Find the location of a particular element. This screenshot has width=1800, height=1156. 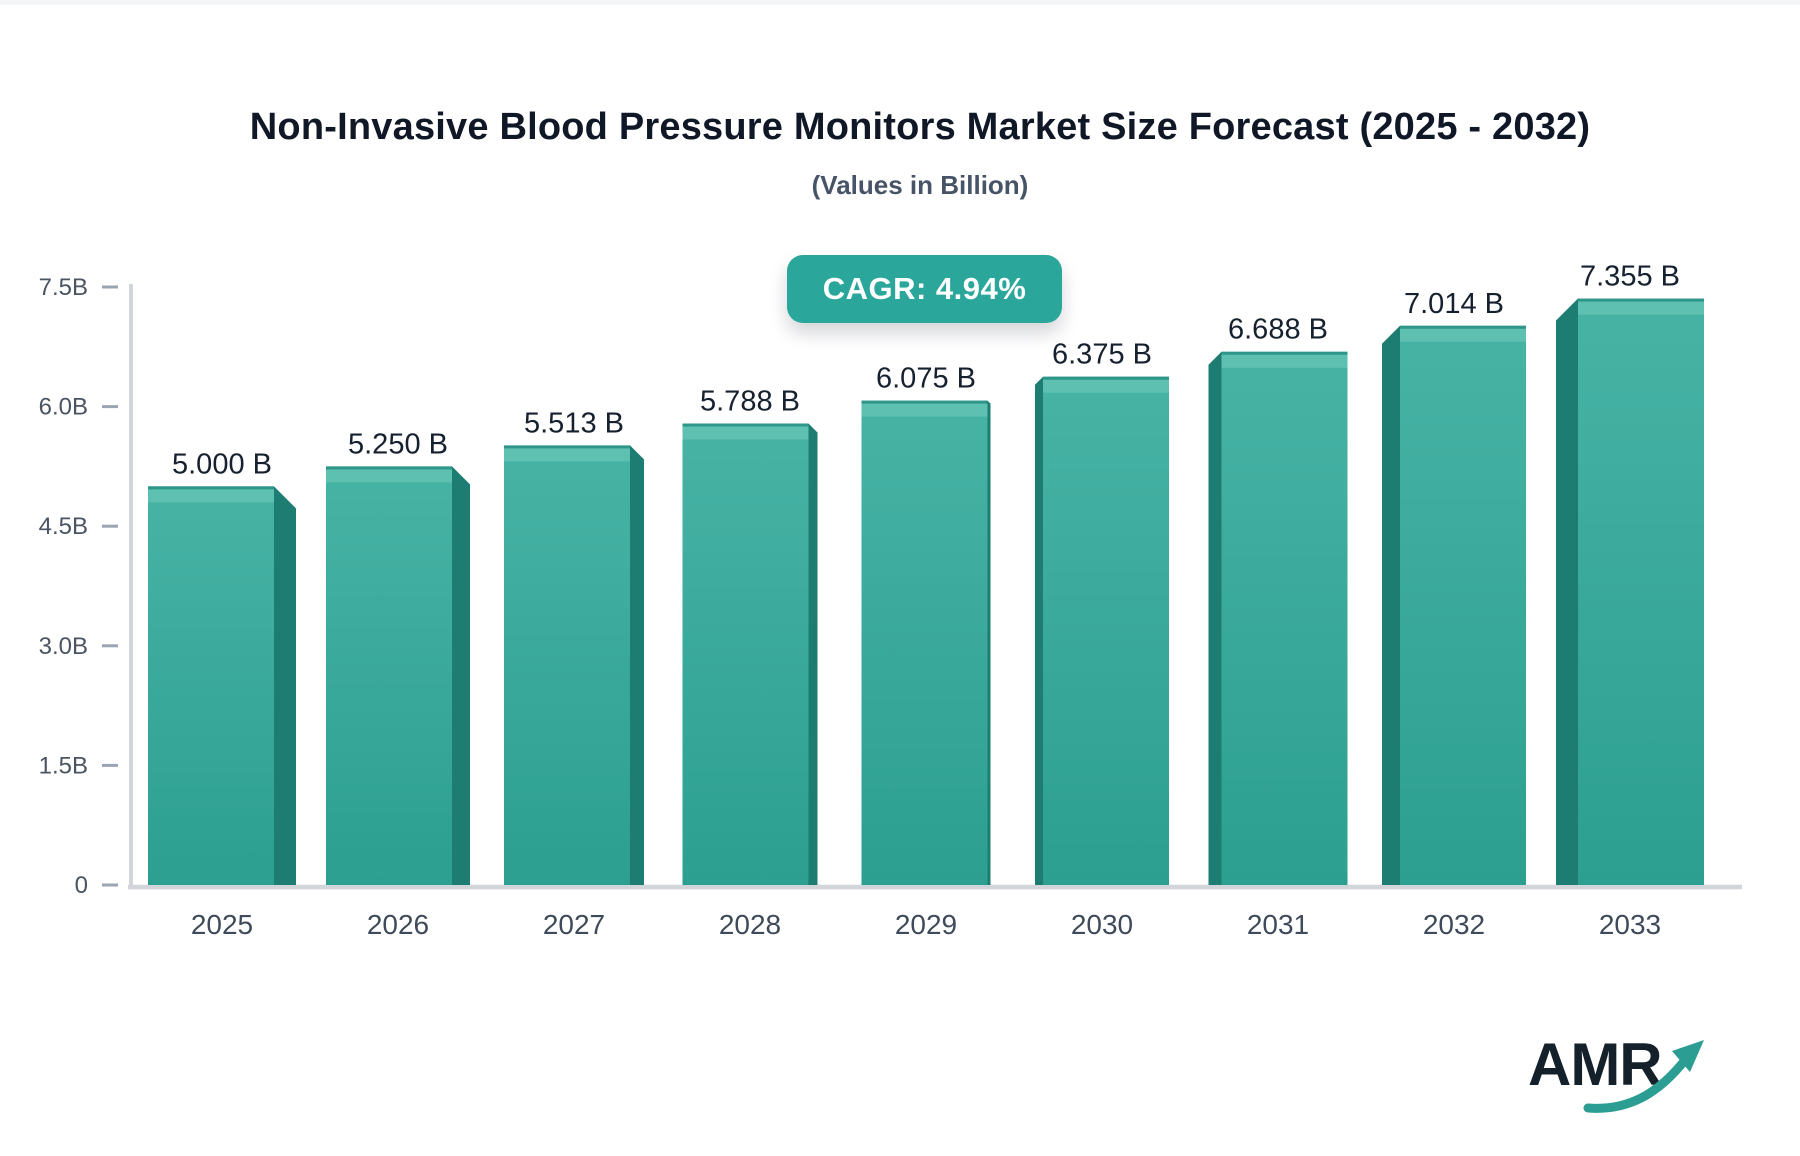

cagr-badge-label: CAGR: 4.94% is located at coordinates (924, 288).